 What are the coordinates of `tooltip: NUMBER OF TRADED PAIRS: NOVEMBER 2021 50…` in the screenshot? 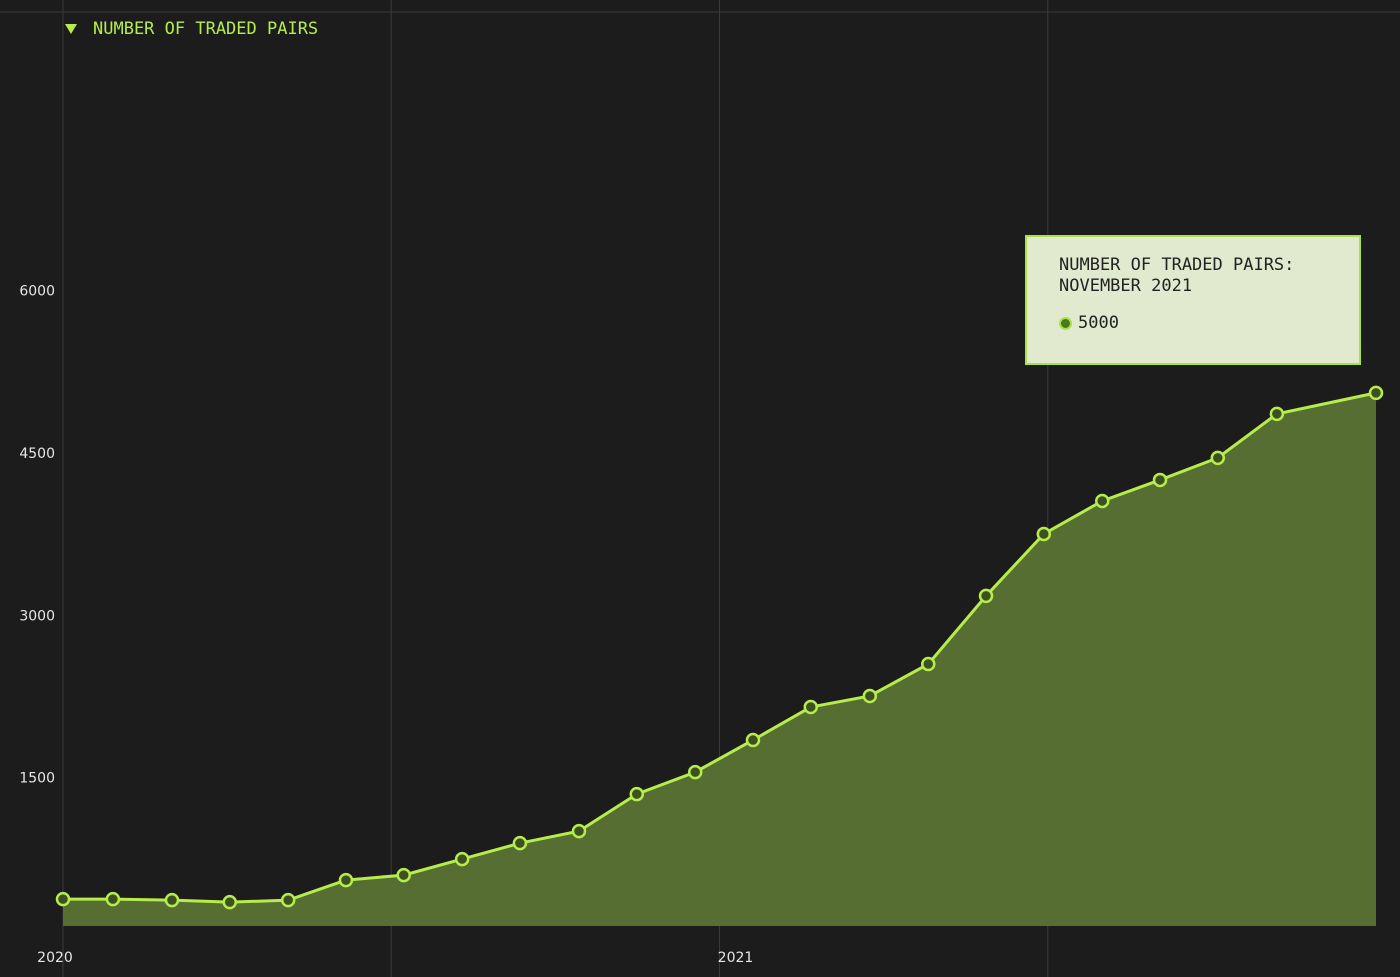 It's located at (1193, 300).